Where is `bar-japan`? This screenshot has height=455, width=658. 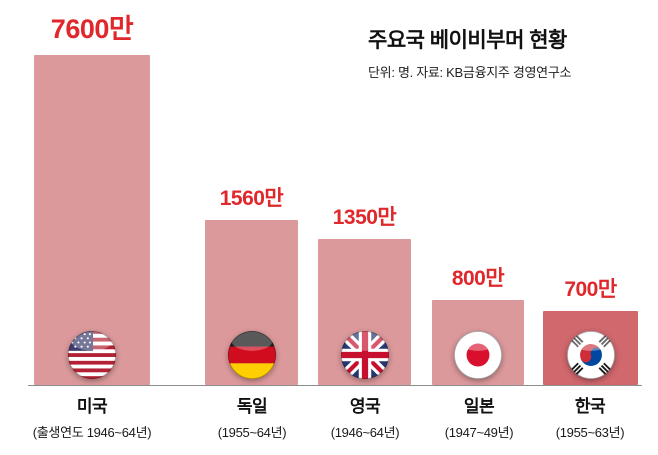
bar-japan is located at coordinates (478, 342).